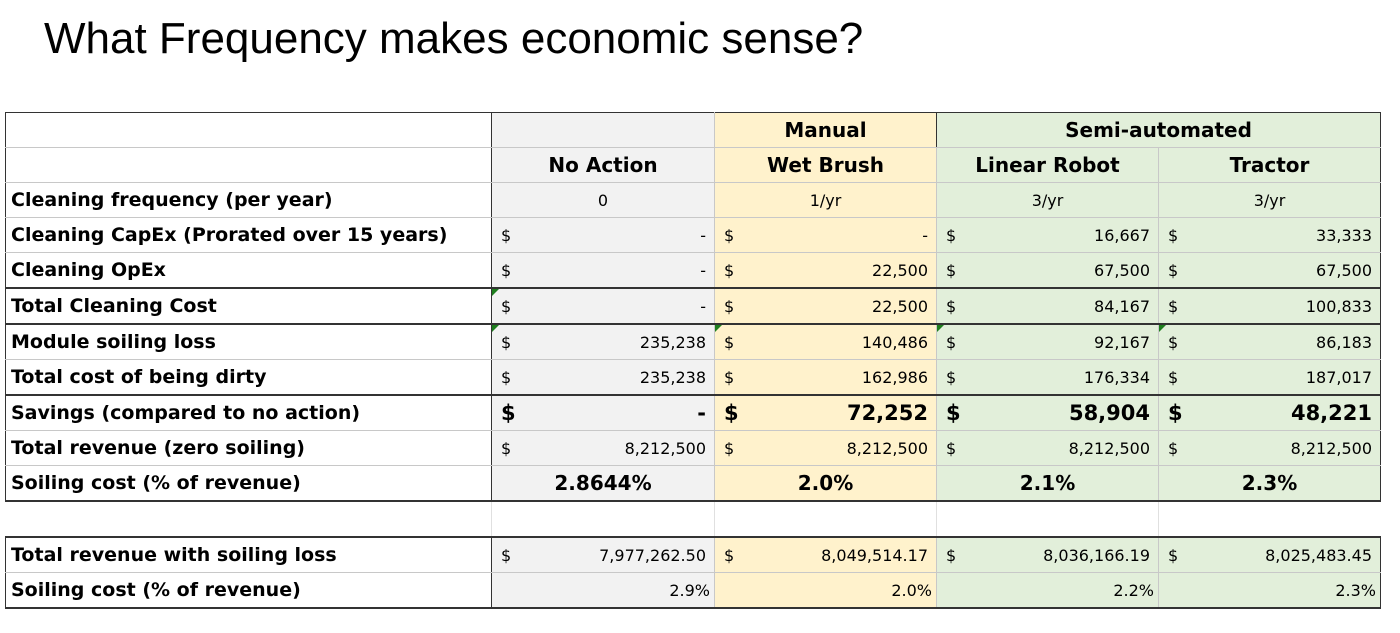 Image resolution: width=1400 pixels, height=633 pixels. I want to click on cell-value: 2.8644%, so click(603, 483).